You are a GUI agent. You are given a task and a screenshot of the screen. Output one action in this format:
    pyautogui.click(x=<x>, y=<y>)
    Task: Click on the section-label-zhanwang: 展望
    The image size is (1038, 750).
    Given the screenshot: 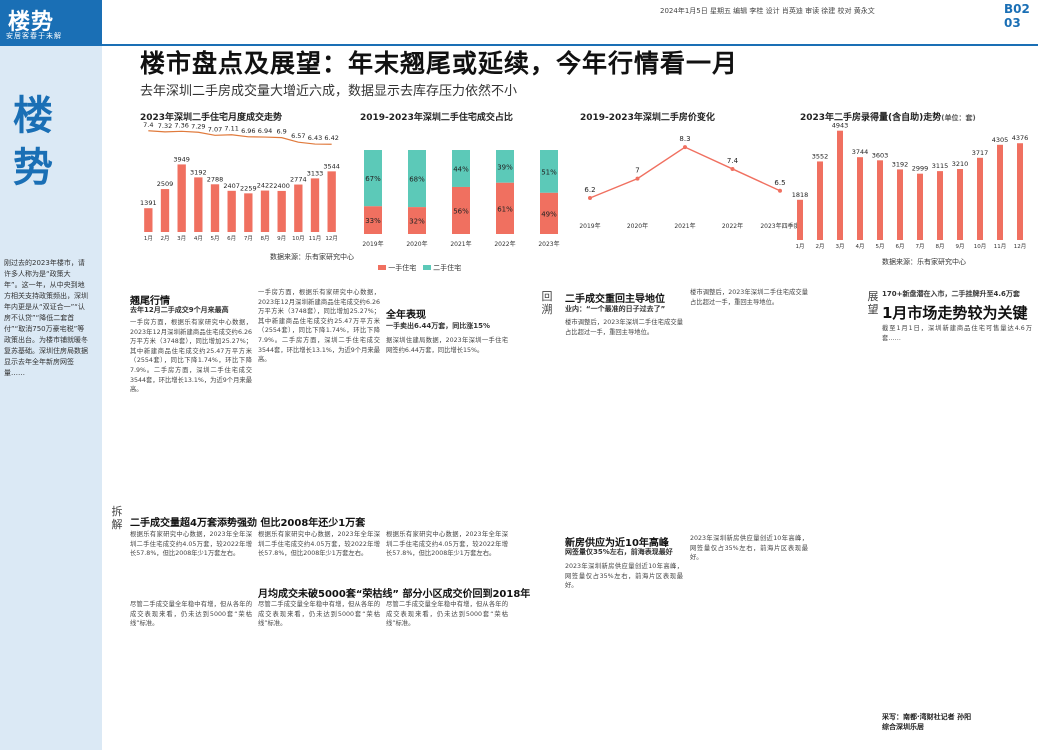 What is the action you would take?
    pyautogui.click(x=873, y=303)
    